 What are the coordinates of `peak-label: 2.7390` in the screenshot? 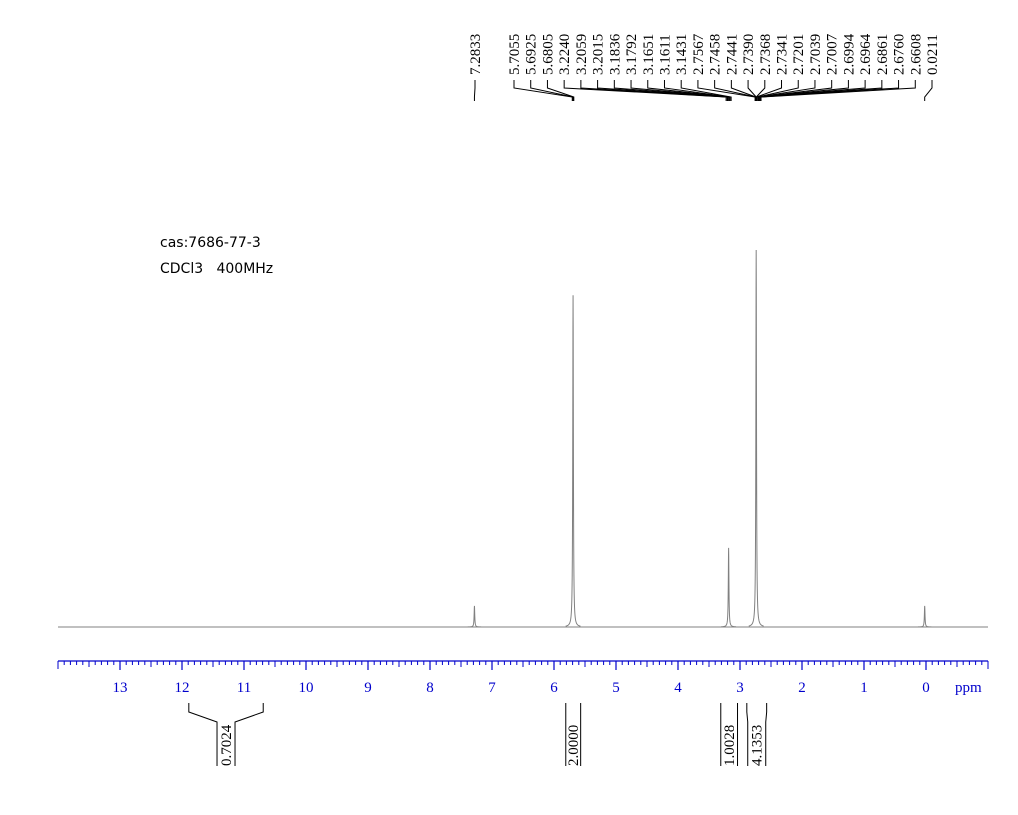 It's located at (749, 54).